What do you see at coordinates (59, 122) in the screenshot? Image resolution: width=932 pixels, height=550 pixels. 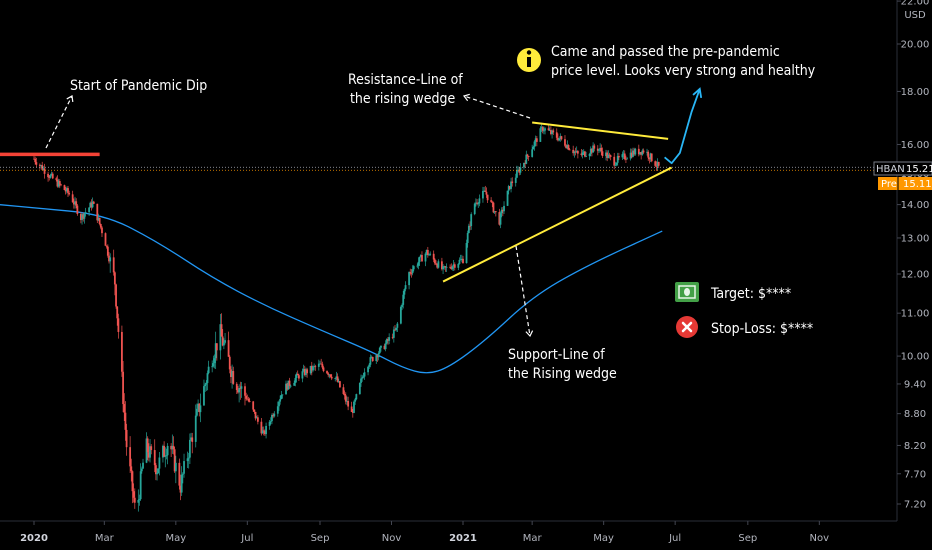 I see `pointer-pandemic-dip` at bounding box center [59, 122].